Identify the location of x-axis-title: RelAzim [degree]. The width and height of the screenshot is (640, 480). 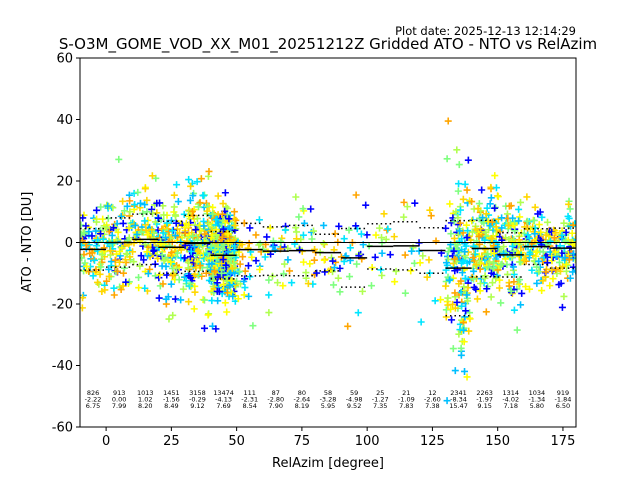
(328, 463).